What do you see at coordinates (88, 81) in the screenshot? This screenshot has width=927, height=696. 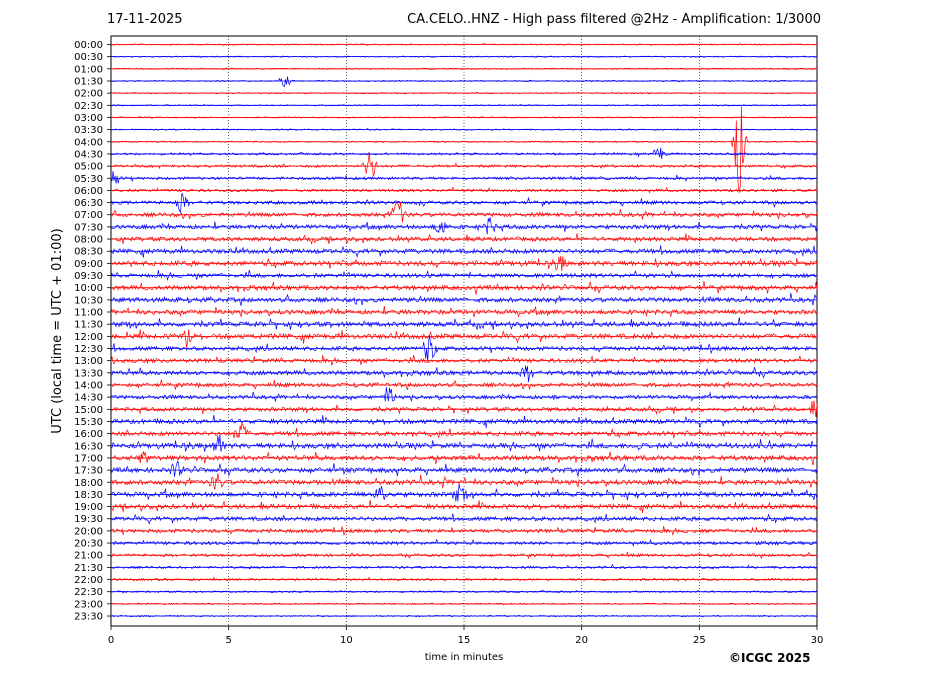 I see `y-tick-label: 01:30` at bounding box center [88, 81].